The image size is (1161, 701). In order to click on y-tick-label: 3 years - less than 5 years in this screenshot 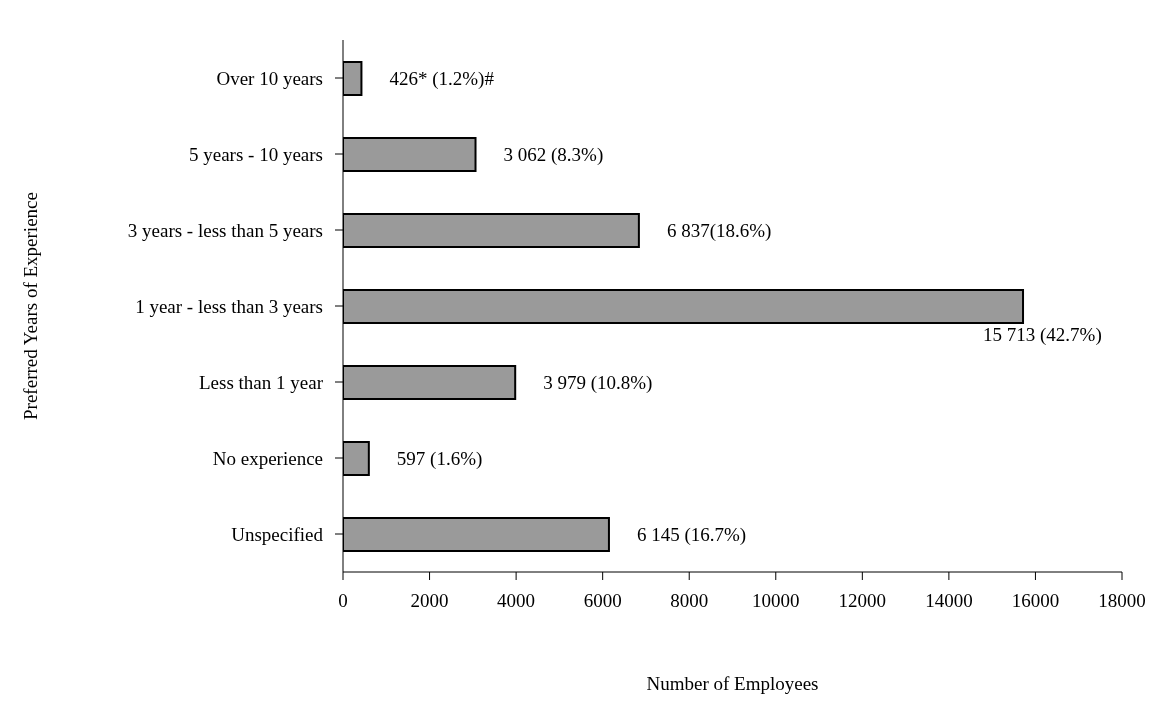, I will do `click(225, 230)`.